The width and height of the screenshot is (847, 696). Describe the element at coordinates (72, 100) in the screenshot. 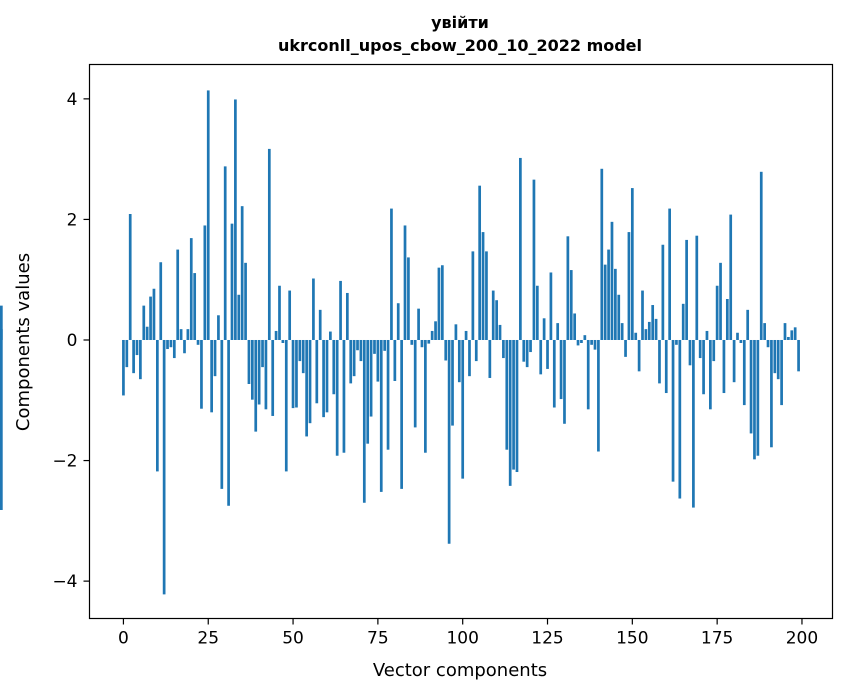

I see `y-tick-label: 4` at that location.